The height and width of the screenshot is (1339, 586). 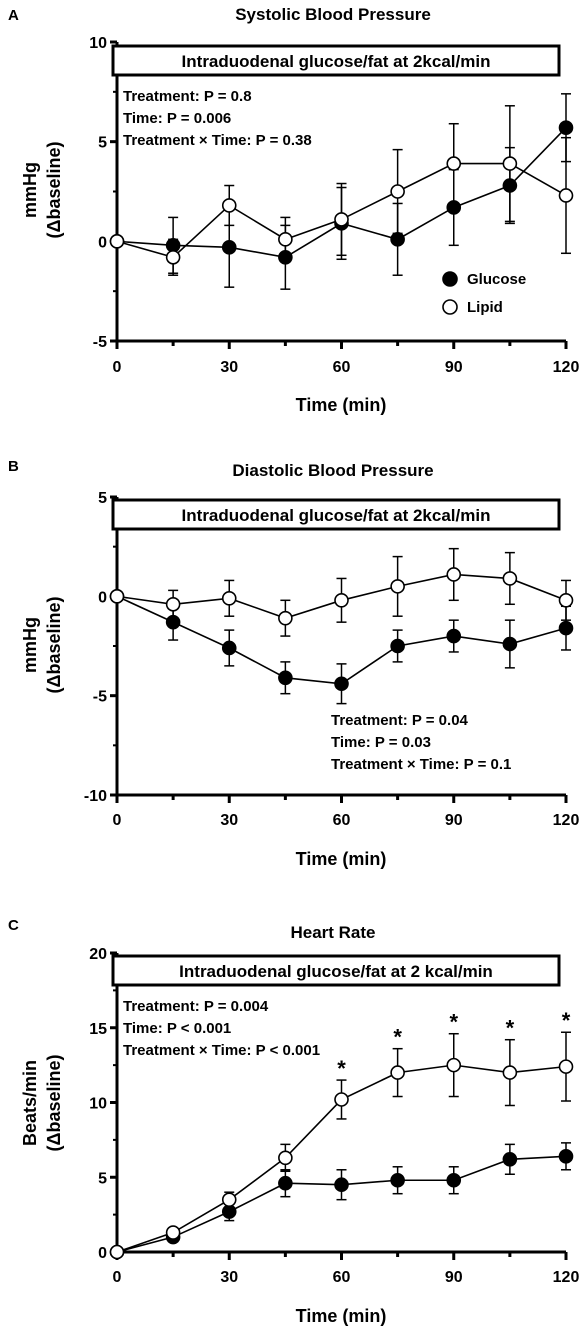 I want to click on y-tick-label: 15, so click(x=98, y=1029).